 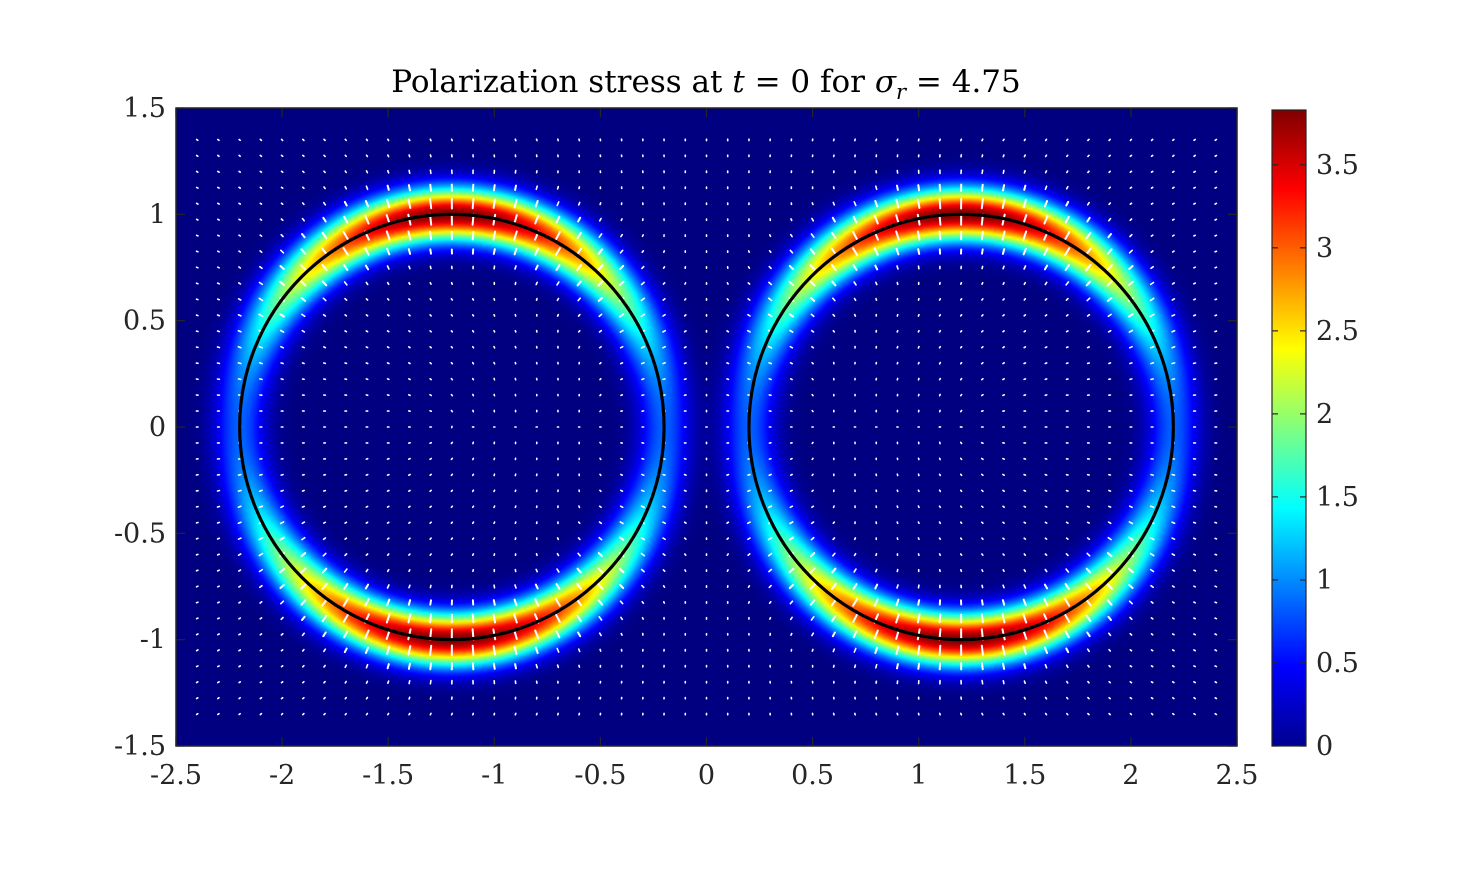 I want to click on y-tick-label: 0.5, so click(x=144, y=321).